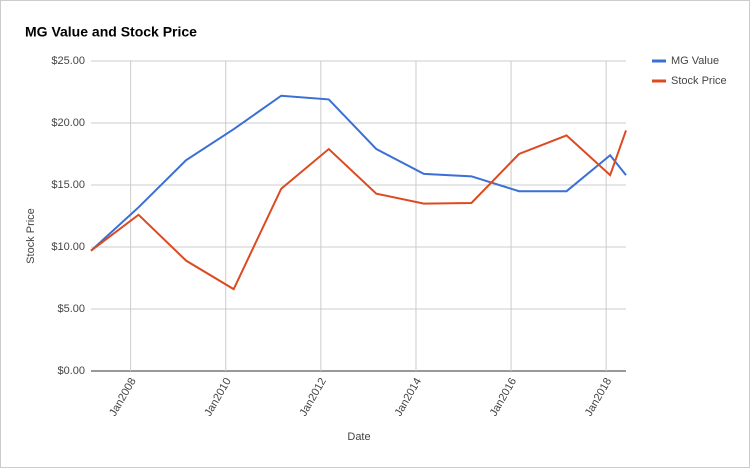 Image resolution: width=750 pixels, height=468 pixels. I want to click on y-tick-label: $10.00, so click(68, 247).